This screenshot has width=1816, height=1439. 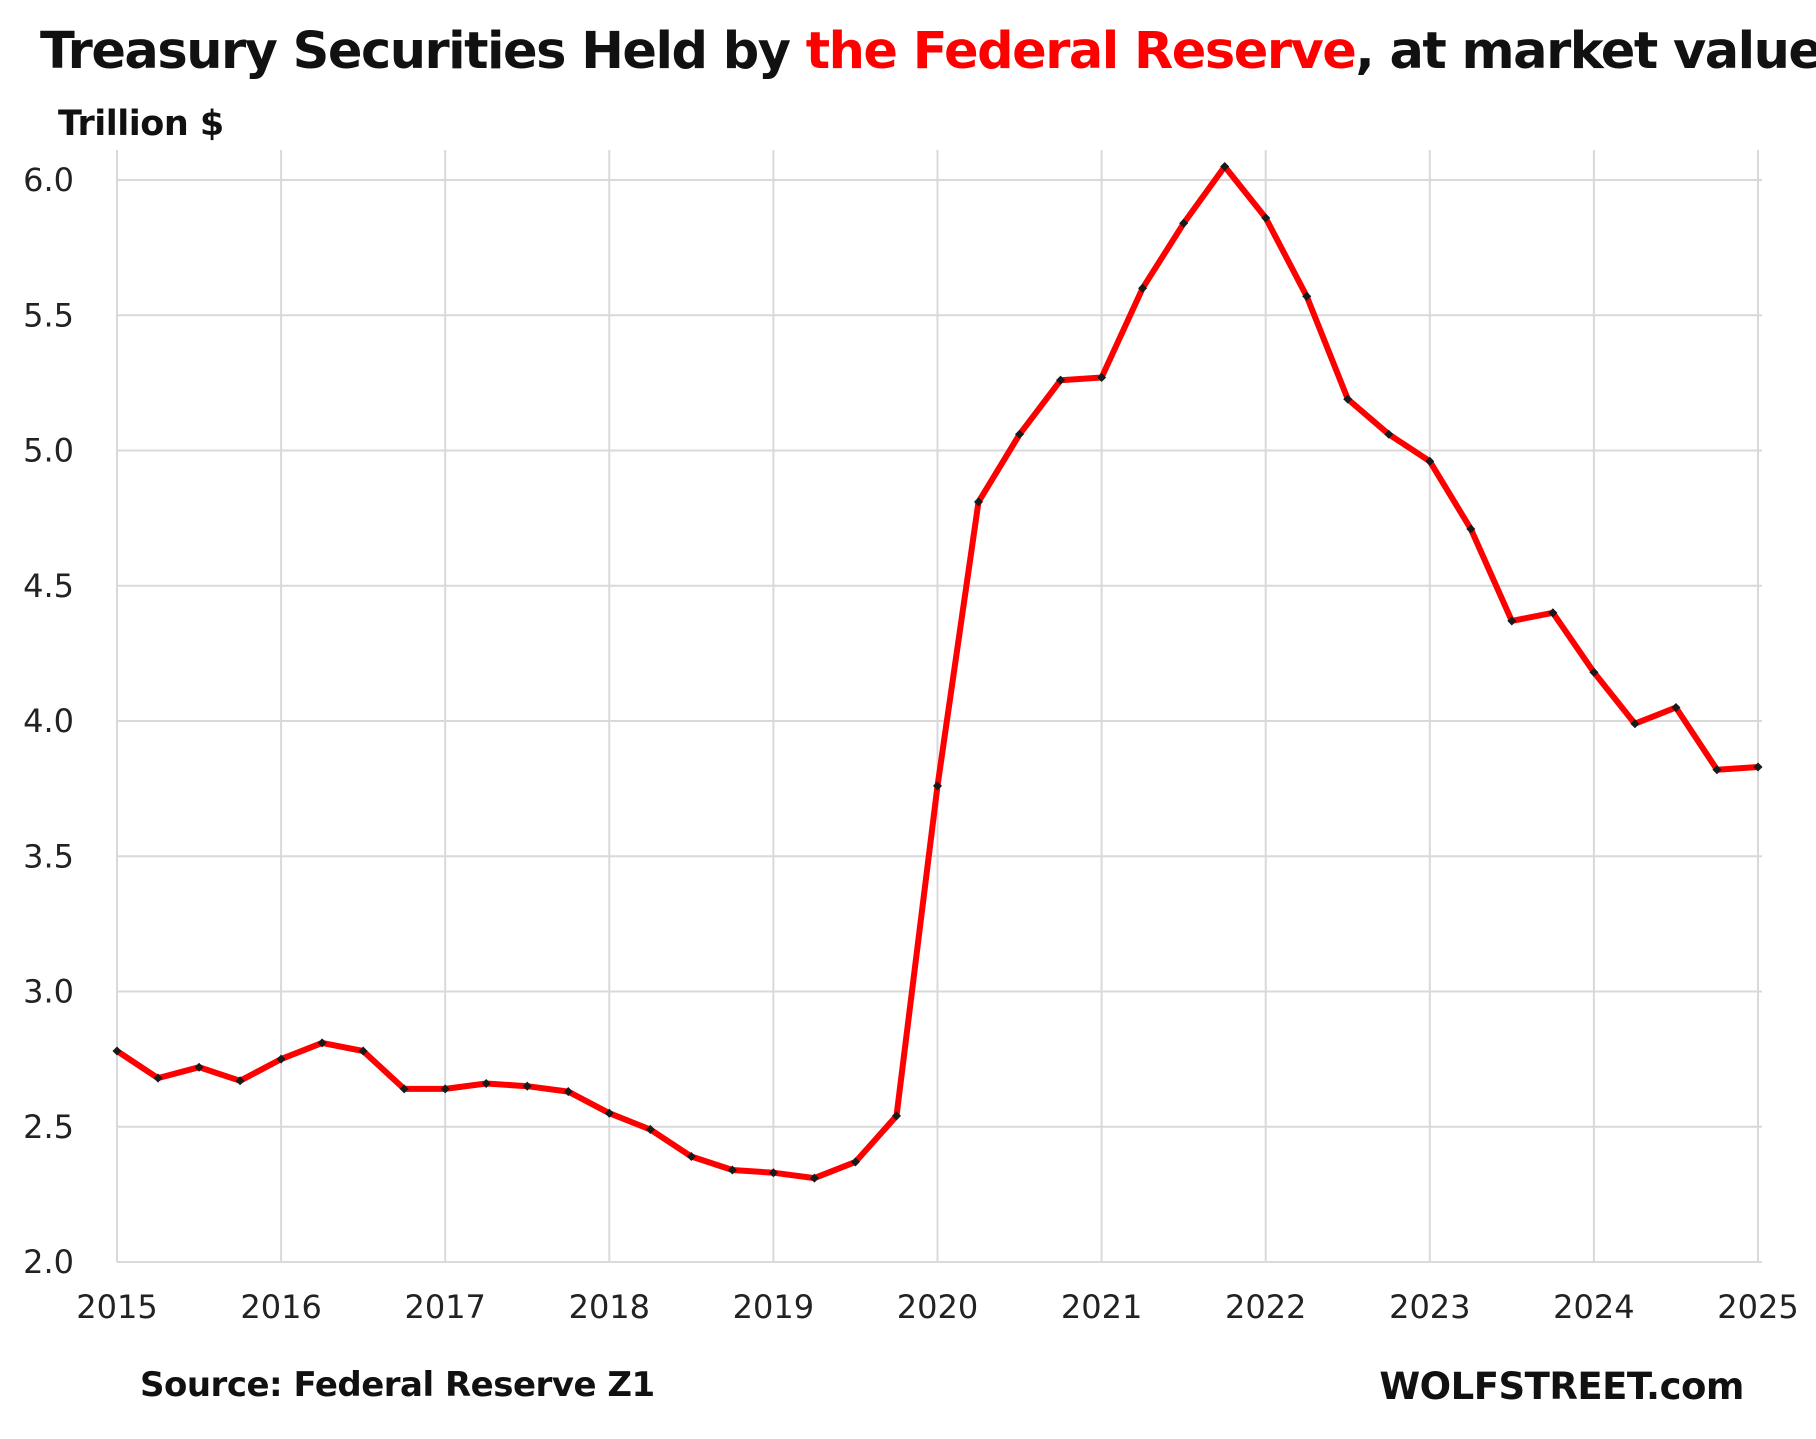 I want to click on y-tick-label: 2.5, so click(x=48, y=1127).